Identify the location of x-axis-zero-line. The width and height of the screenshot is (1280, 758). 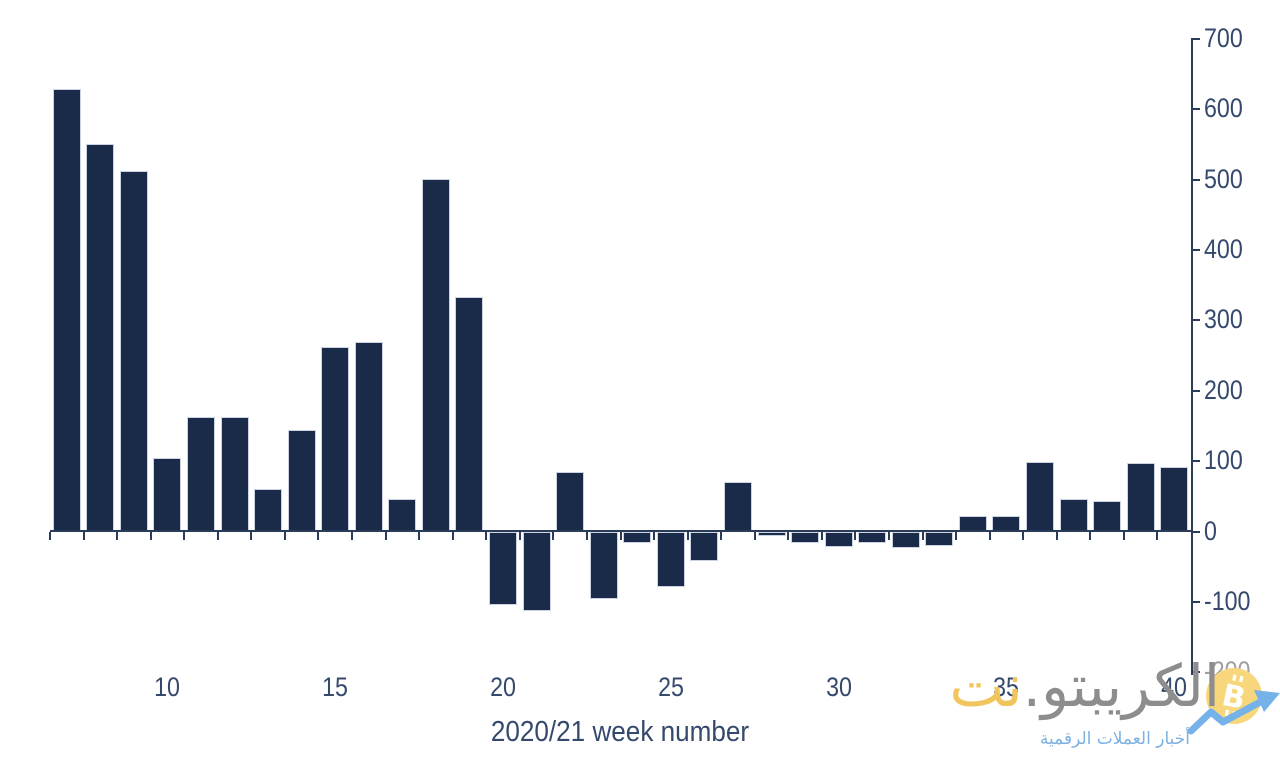
(621, 531).